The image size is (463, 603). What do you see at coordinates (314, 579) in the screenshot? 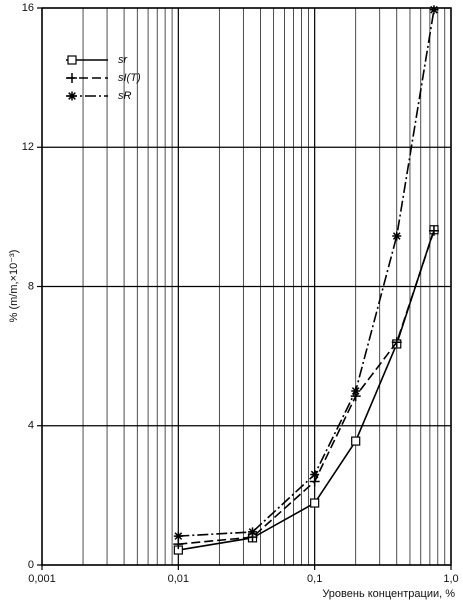
I see `x-tick-label: 0,1` at bounding box center [314, 579].